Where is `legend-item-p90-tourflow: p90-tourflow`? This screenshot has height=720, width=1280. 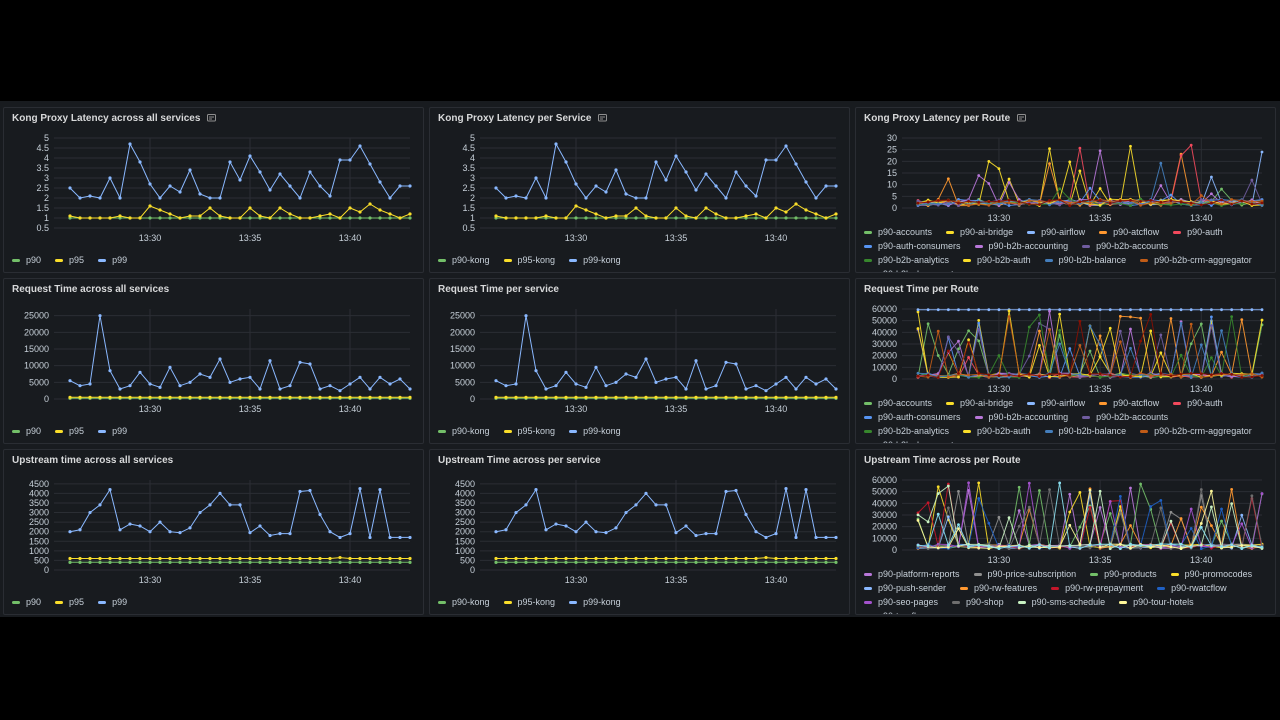 legend-item-p90-tourflow: p90-tourflow is located at coordinates (896, 612).